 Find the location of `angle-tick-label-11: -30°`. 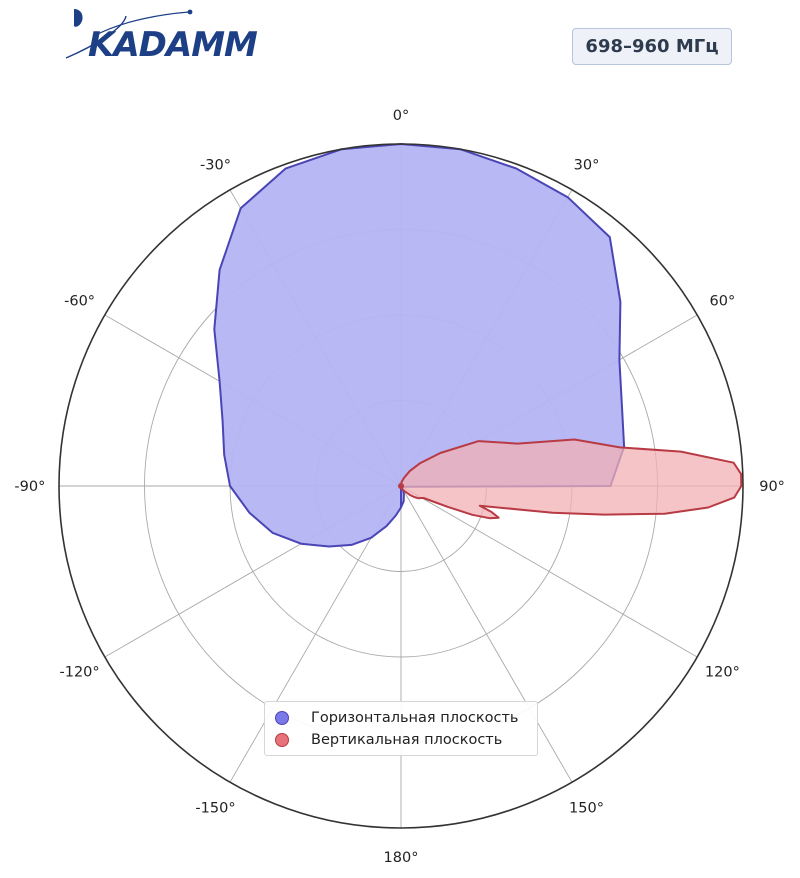

angle-tick-label-11: -30° is located at coordinates (215, 166).